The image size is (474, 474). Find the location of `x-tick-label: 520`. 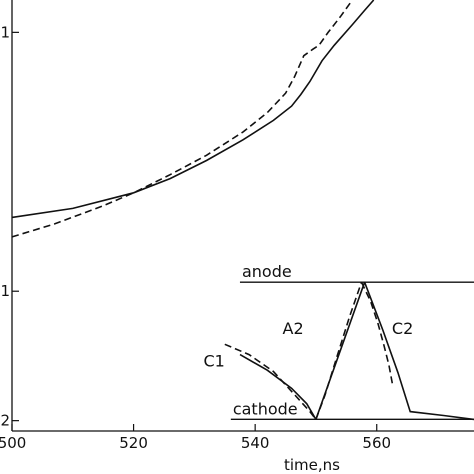

x-tick-label: 520 is located at coordinates (133, 443).